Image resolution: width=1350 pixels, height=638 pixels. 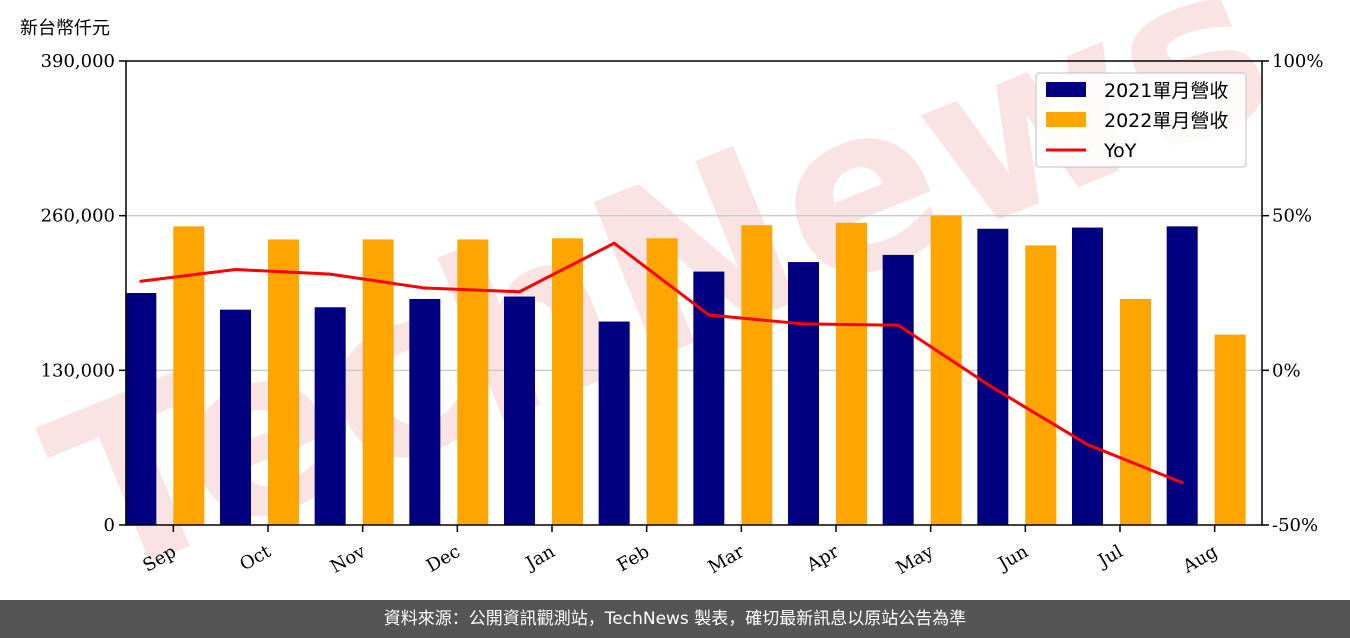 I want to click on x-tick-label-apr: Apr, so click(x=822, y=558).